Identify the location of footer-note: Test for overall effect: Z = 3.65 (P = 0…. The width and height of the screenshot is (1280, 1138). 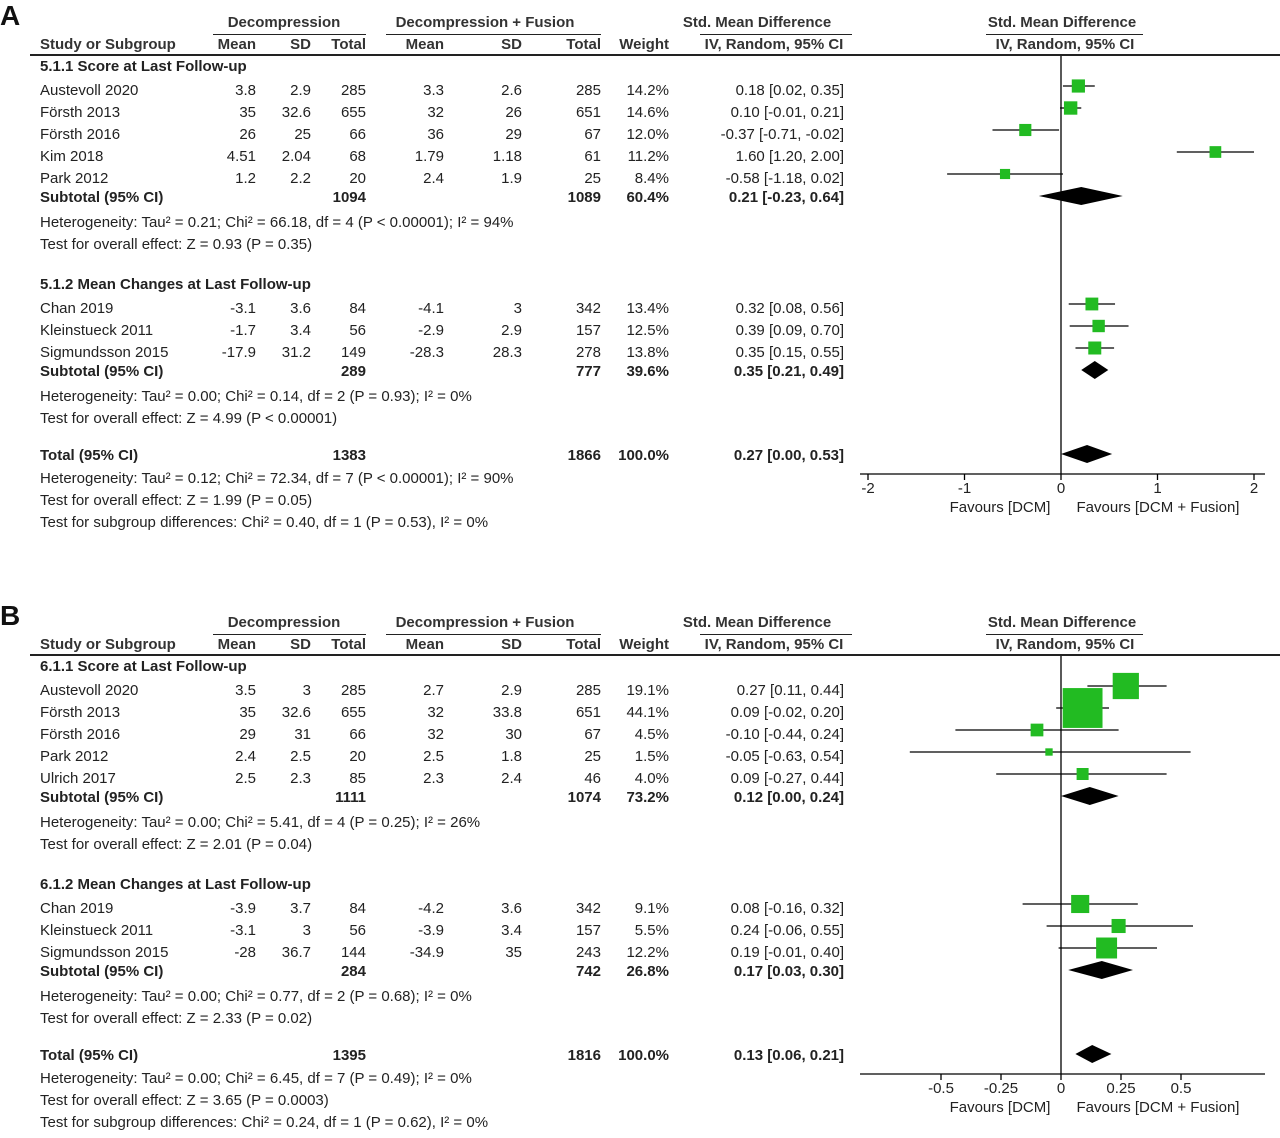
(184, 1100).